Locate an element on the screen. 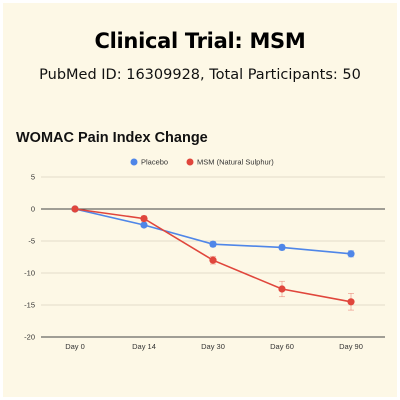  y-tick-label: 0 is located at coordinates (33, 209).